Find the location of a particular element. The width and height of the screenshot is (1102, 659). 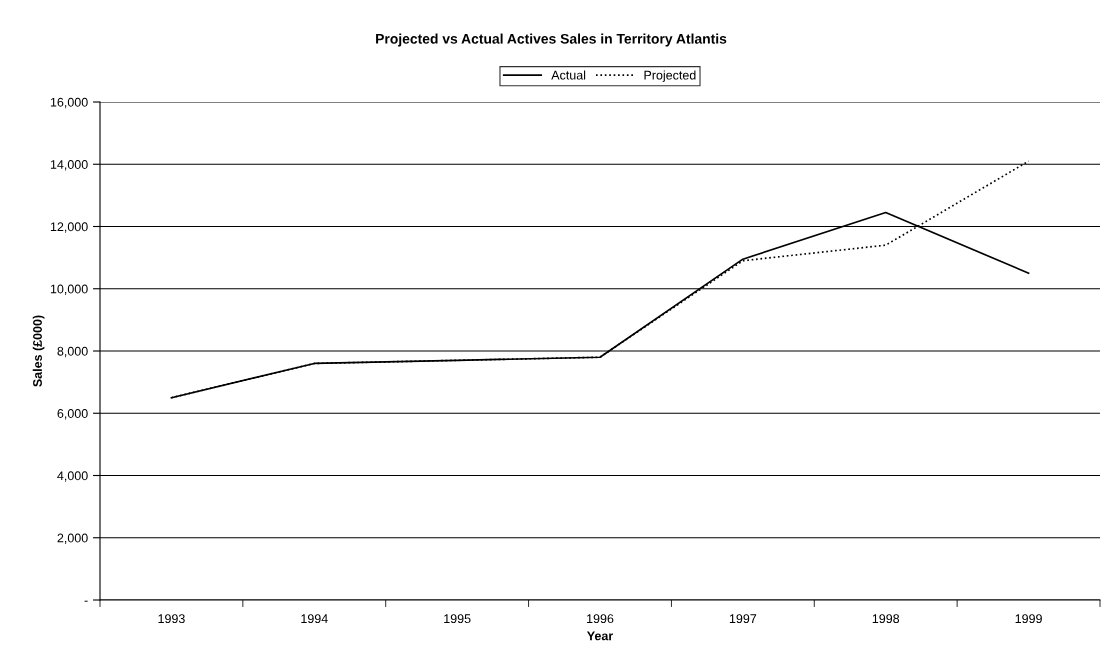

x-tick-label: 1998 is located at coordinates (886, 619).